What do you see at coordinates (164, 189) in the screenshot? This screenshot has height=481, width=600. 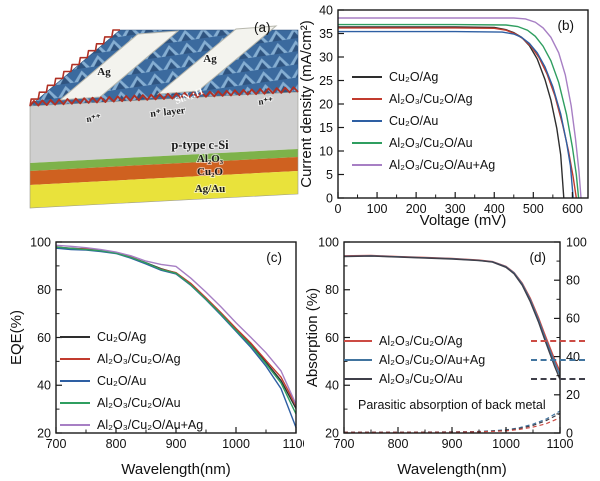 I see `layer-back-metal` at bounding box center [164, 189].